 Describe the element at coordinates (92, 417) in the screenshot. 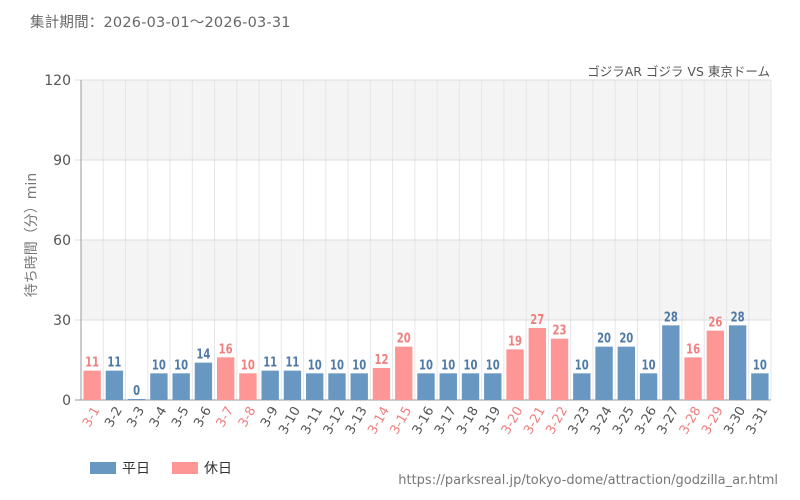

I see `x-tick-label: 3-1` at that location.